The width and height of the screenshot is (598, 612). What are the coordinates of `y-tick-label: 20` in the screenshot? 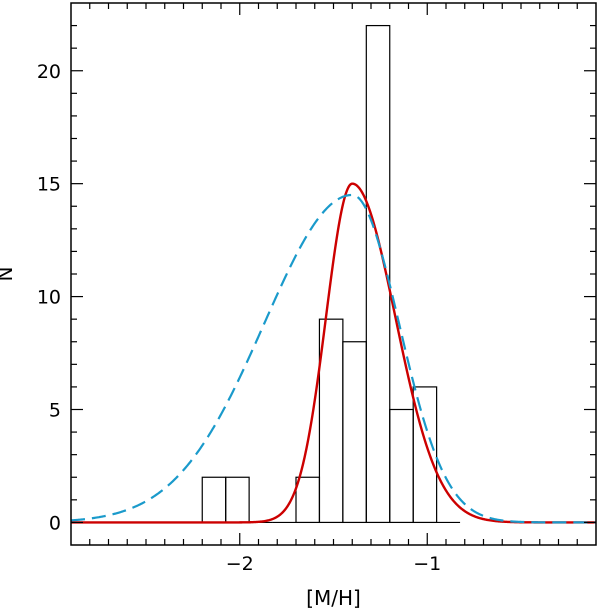 It's located at (49, 72).